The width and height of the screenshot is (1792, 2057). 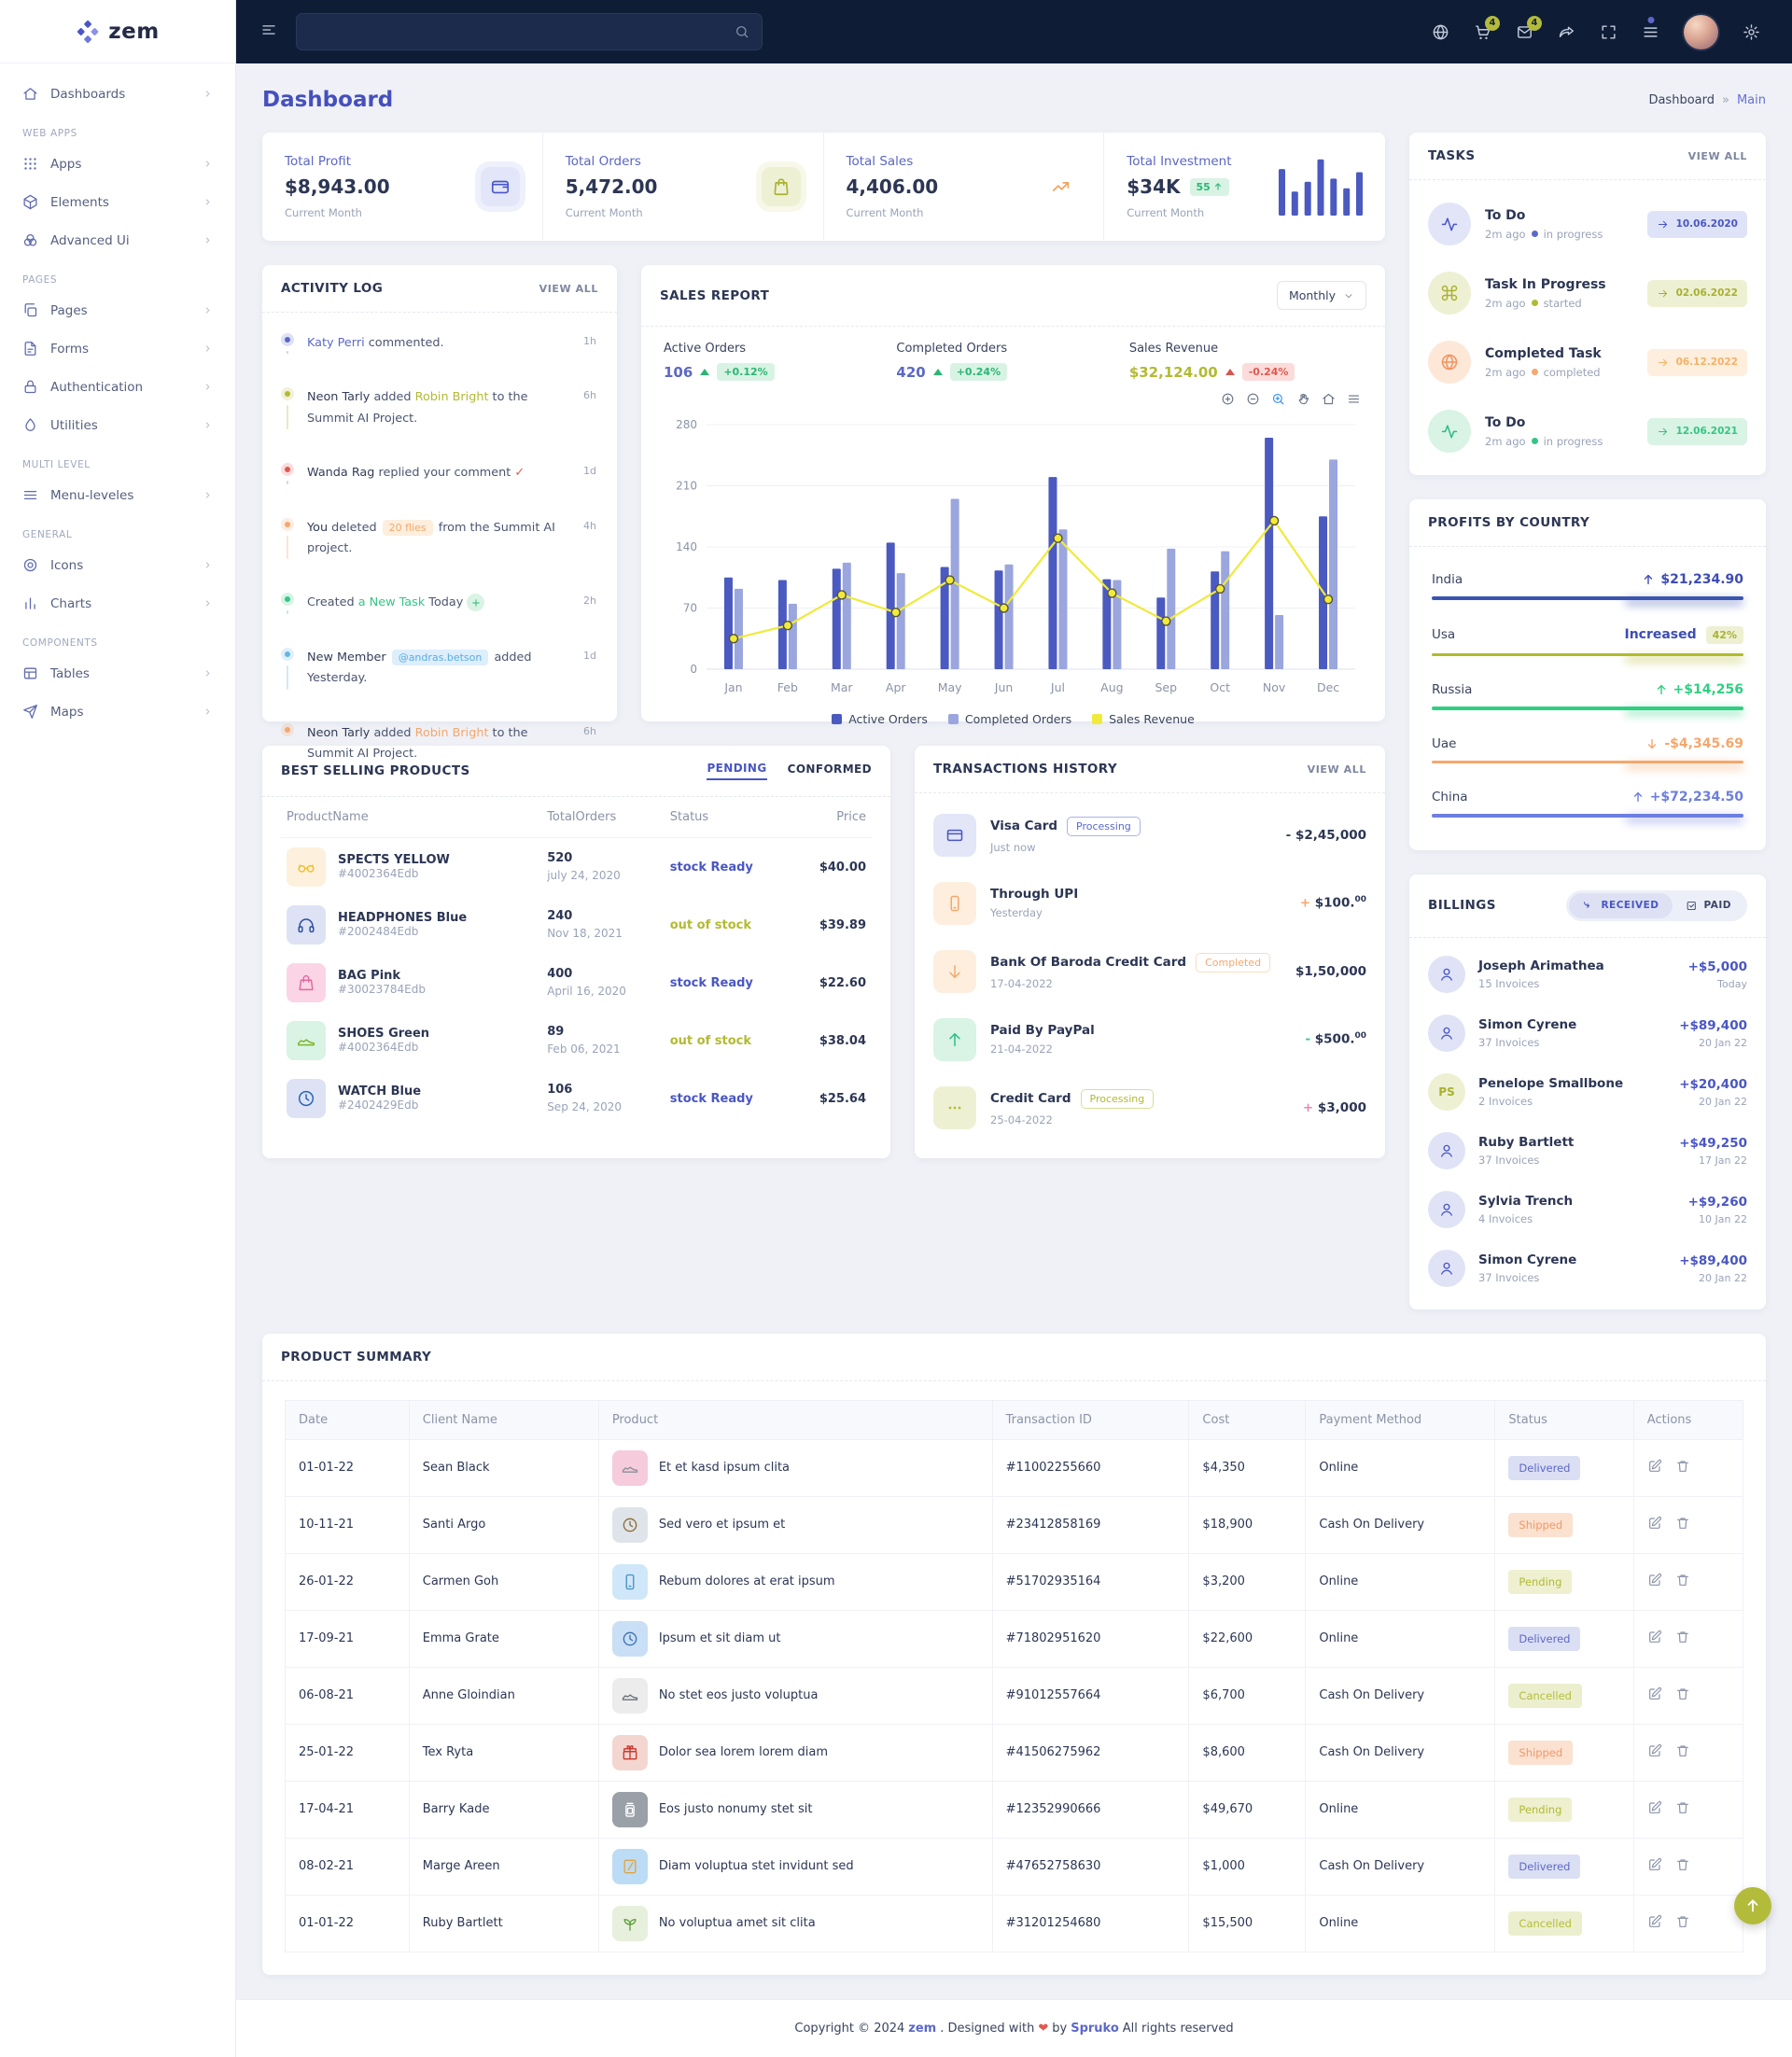 I want to click on transactions-view-all-button: VIEW ALL, so click(x=1337, y=769).